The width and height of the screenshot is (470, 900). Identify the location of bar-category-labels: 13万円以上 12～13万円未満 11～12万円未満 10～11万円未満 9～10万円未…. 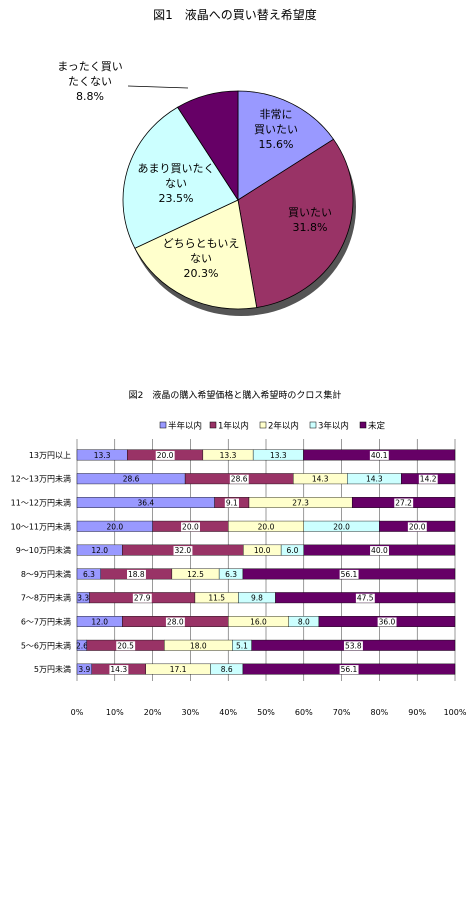
(41, 562).